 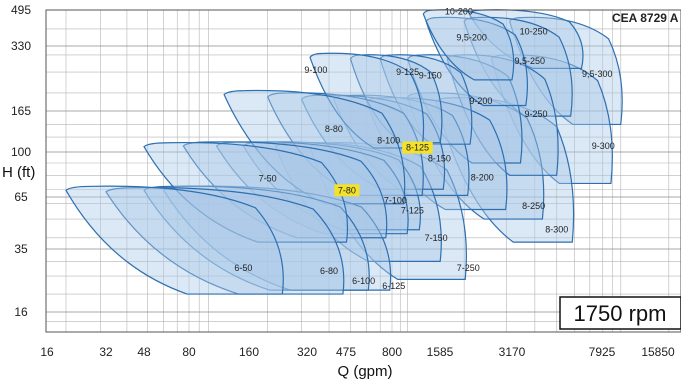 I want to click on pump-label-6-50: 6-50, so click(x=243, y=268).